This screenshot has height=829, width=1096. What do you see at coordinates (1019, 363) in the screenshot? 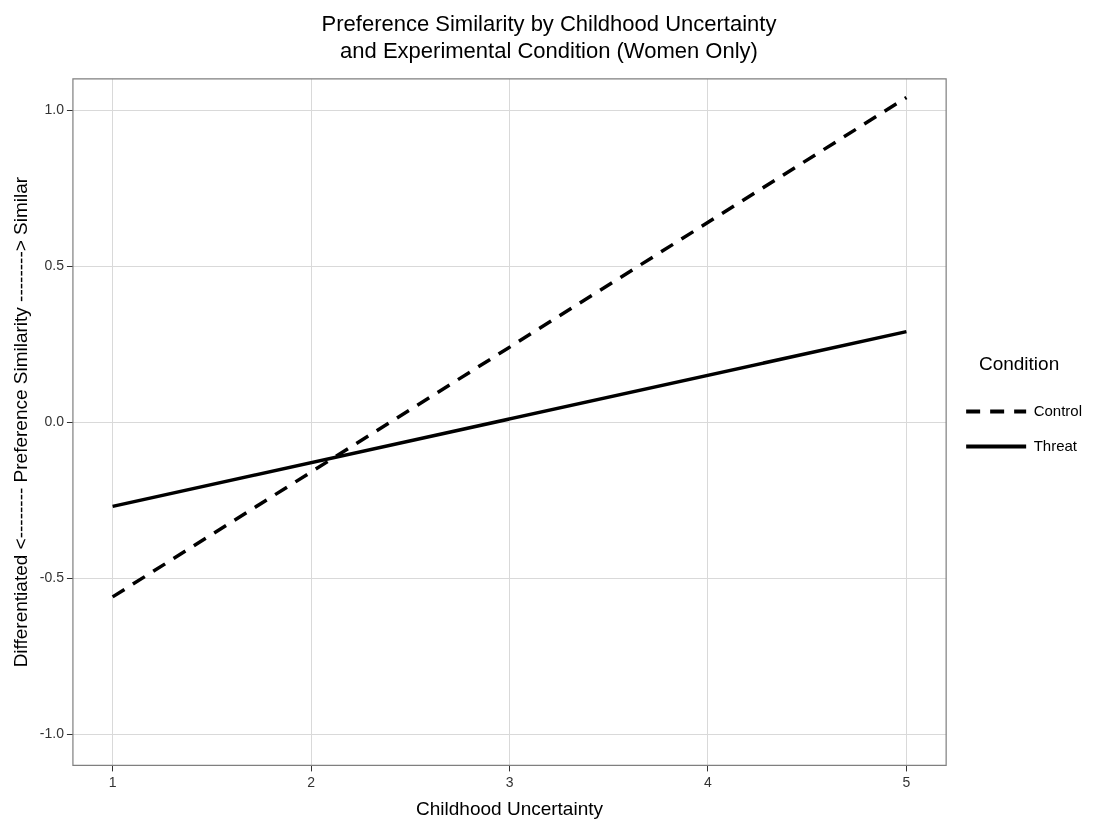
I see `legend-title: Condition` at bounding box center [1019, 363].